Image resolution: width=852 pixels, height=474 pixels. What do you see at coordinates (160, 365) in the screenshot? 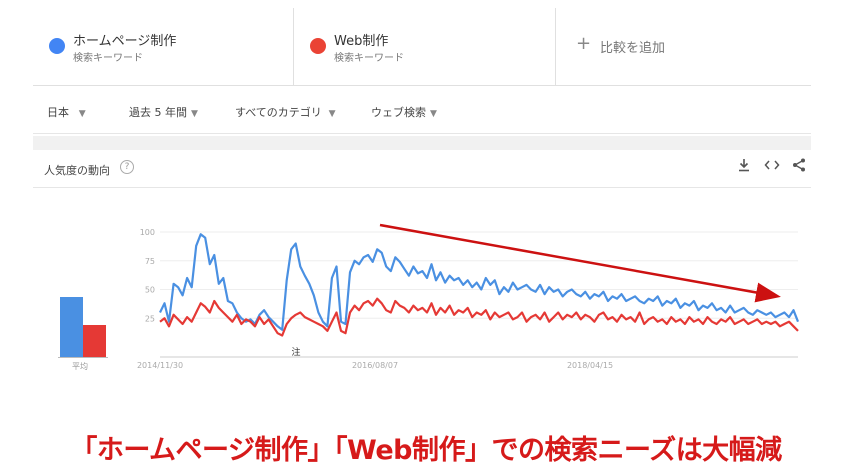
I see `x-tick-label: 2014/11/30` at bounding box center [160, 365].